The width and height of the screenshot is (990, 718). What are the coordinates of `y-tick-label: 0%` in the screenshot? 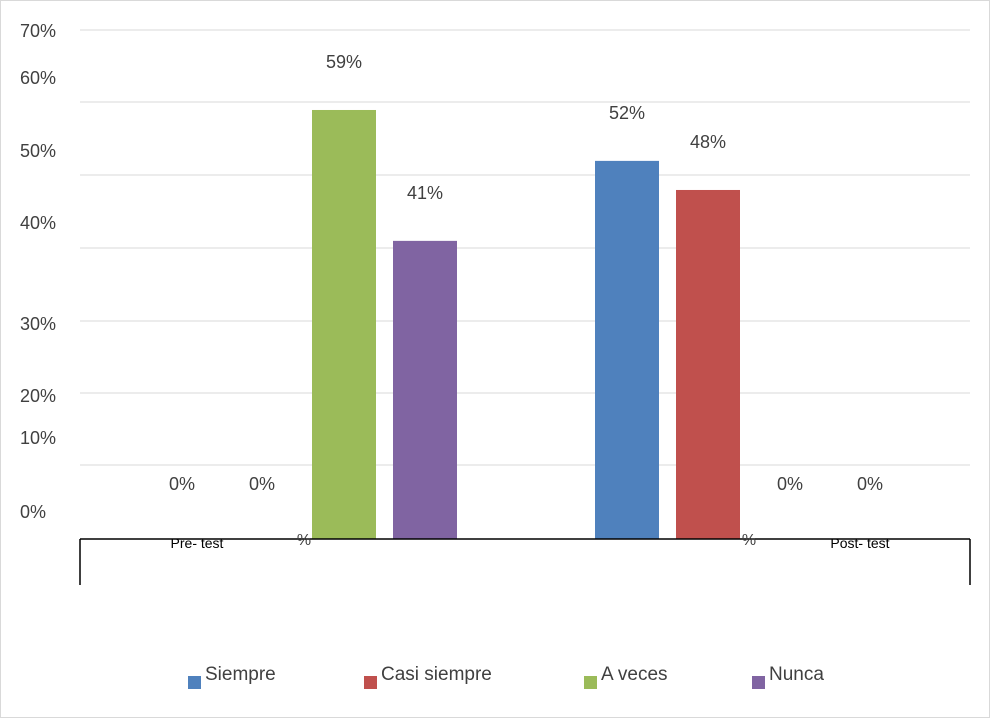 It's located at (33, 512).